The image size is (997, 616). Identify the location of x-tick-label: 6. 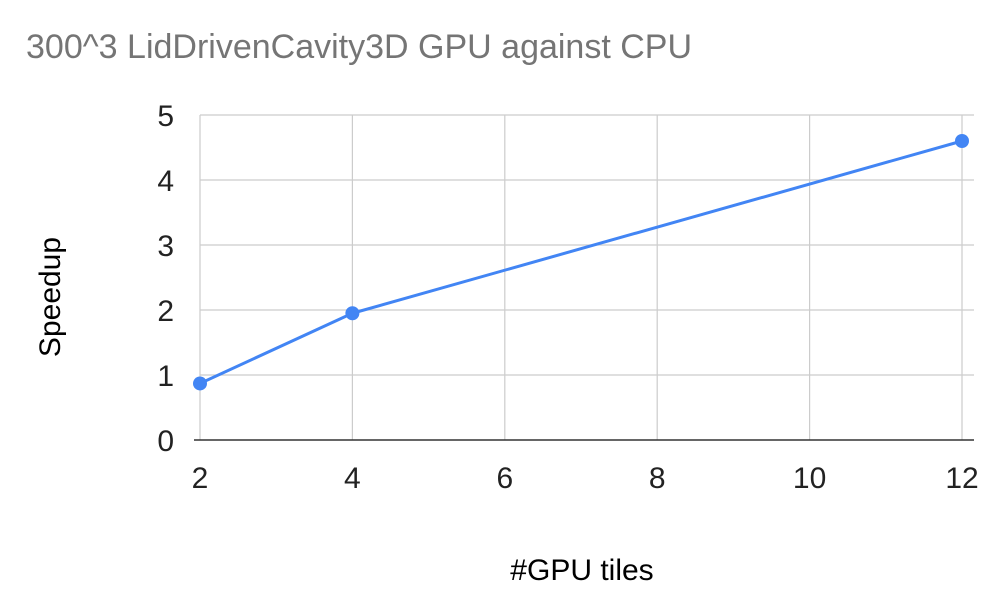
(504, 478).